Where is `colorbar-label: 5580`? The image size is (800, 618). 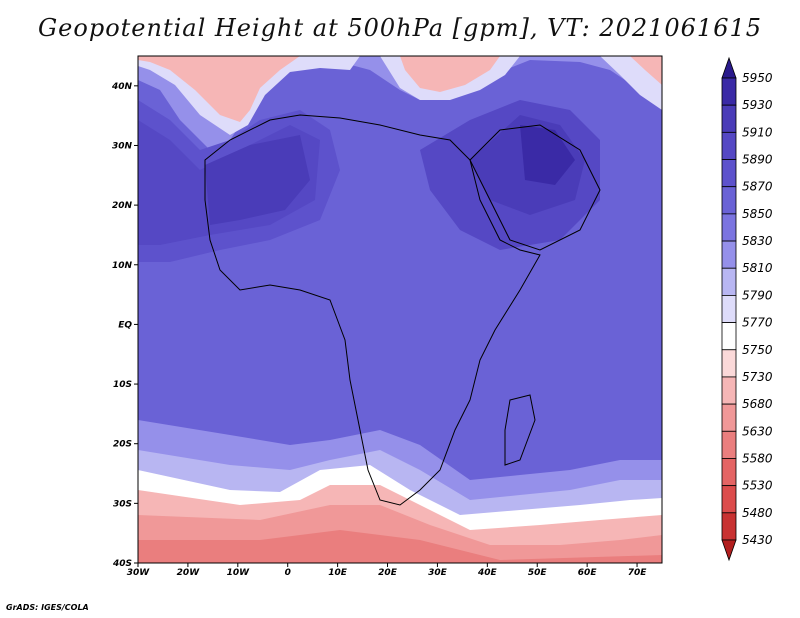
colorbar-label: 5580 is located at coordinates (757, 458).